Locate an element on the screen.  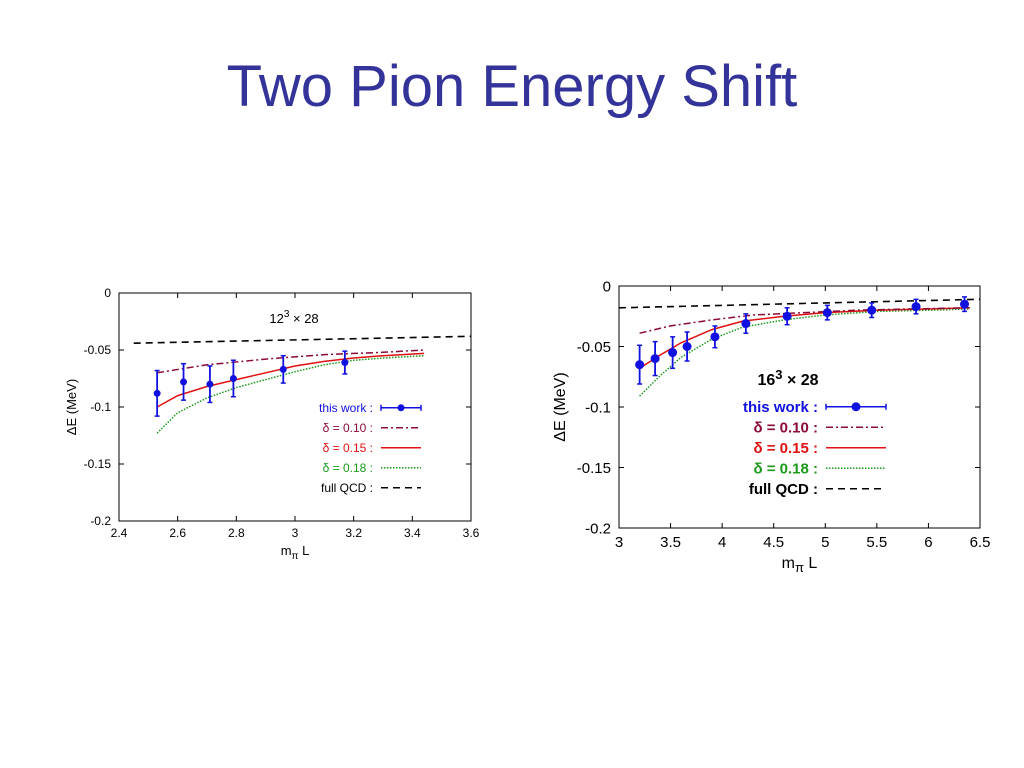
chart-title: 123 × 28 is located at coordinates (293, 317).